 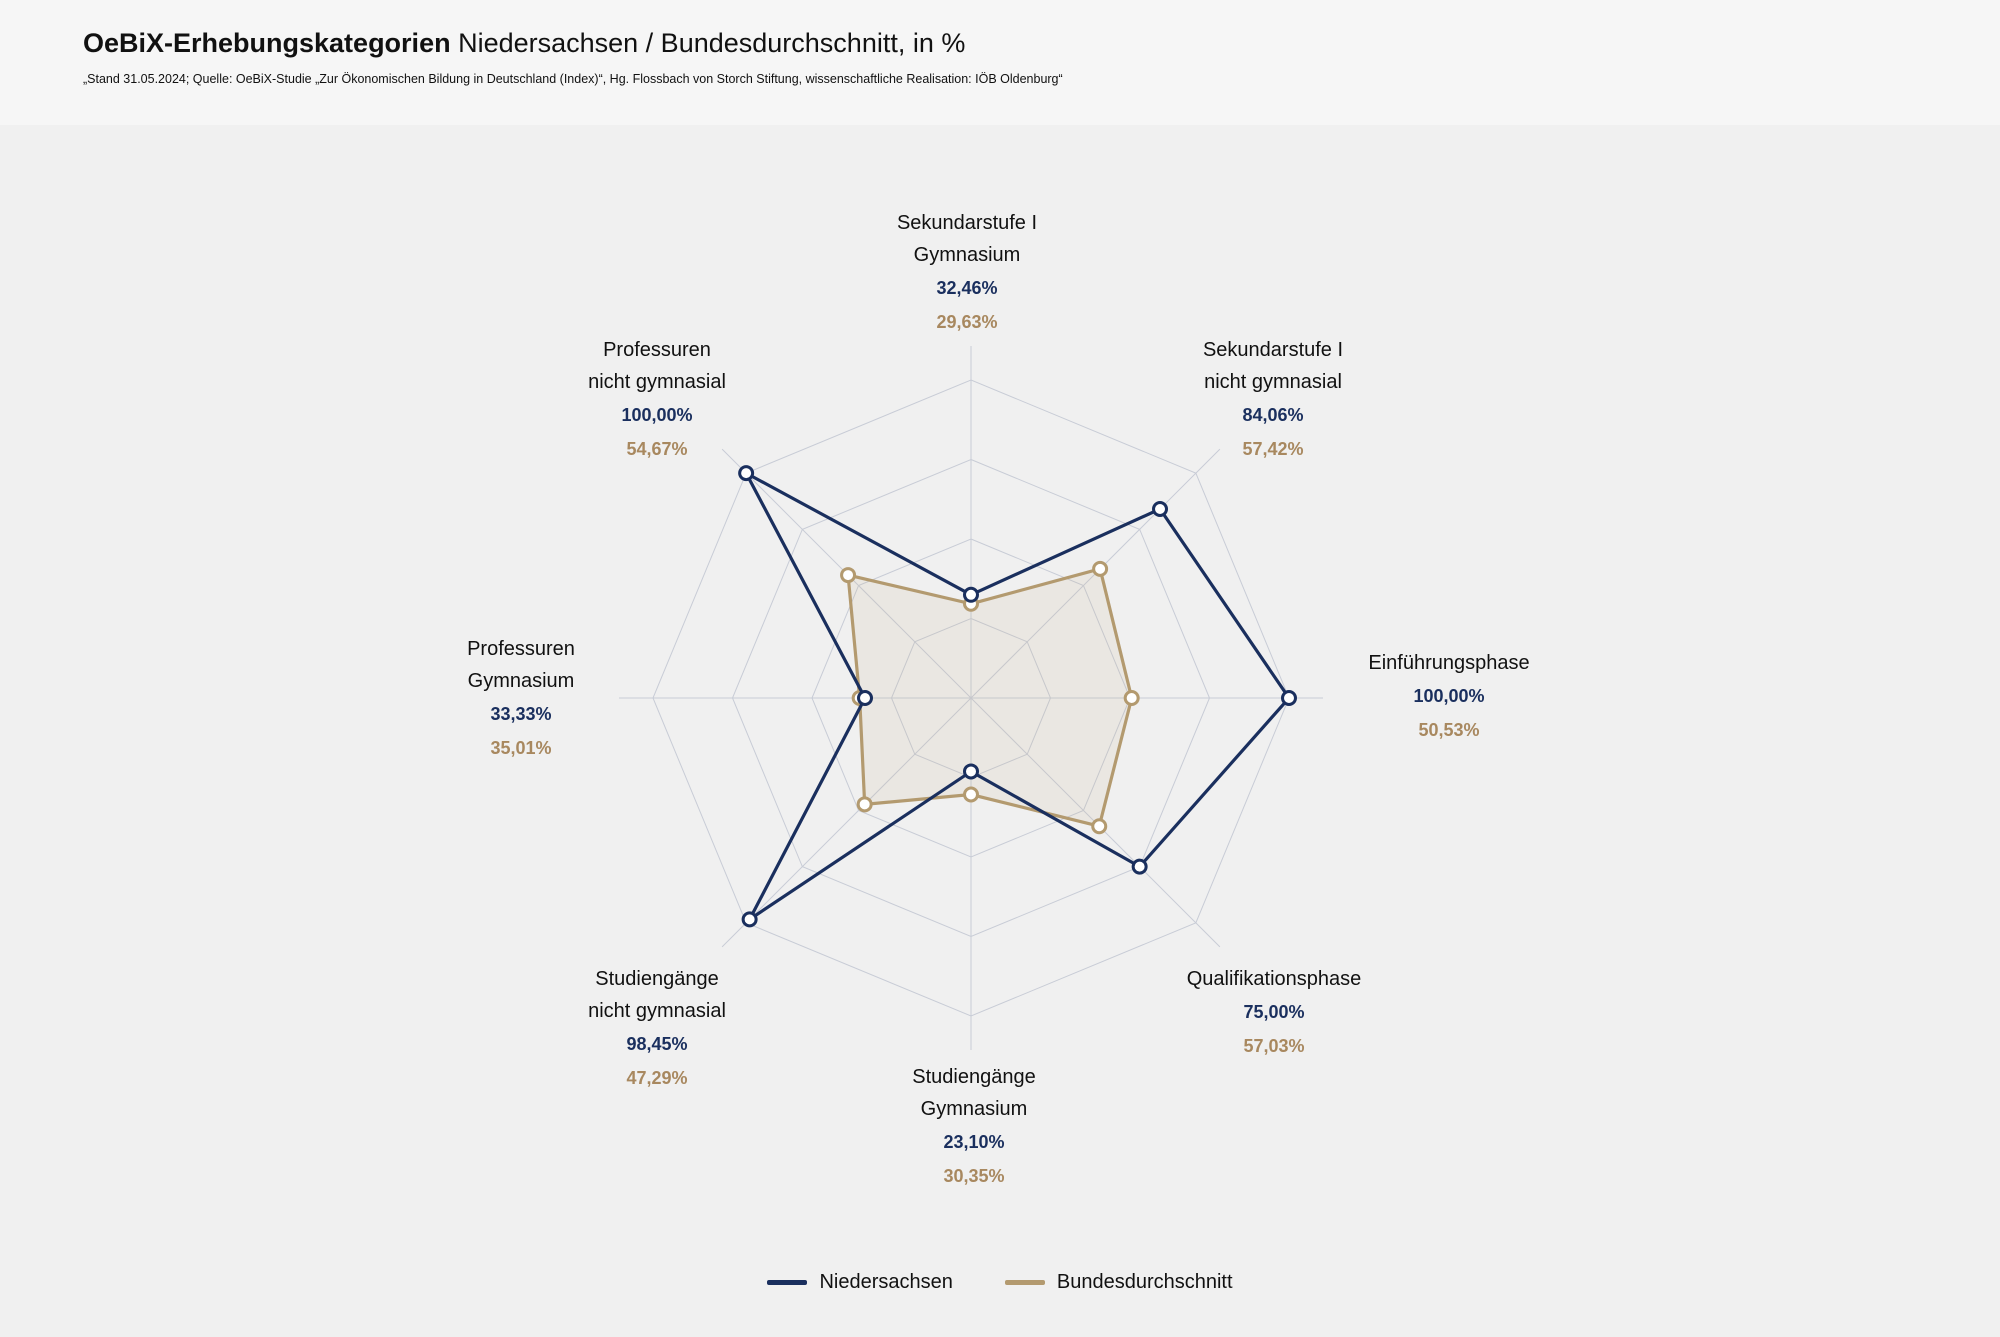 What do you see at coordinates (1273, 415) in the screenshot?
I see `value-label-niedersachsen-1: 84,06%` at bounding box center [1273, 415].